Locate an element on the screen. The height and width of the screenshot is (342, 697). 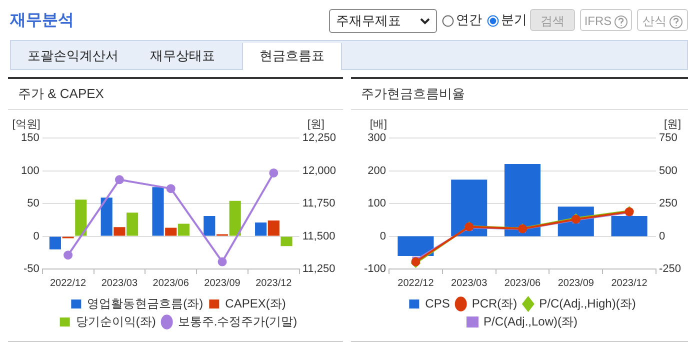
text: 현금흐름표 is located at coordinates (292, 56).